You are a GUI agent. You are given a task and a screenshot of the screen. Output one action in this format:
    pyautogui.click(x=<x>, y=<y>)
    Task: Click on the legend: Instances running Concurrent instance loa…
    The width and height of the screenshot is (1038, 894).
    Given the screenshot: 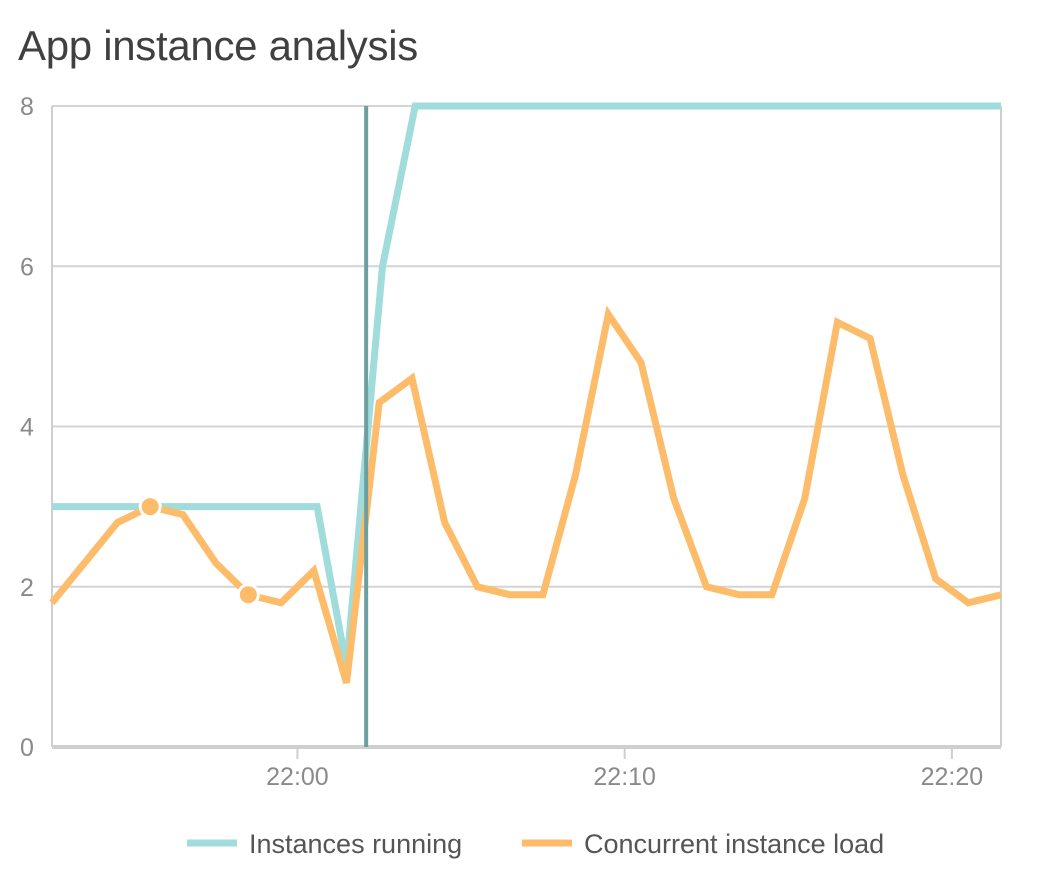 What is the action you would take?
    pyautogui.click(x=535, y=844)
    